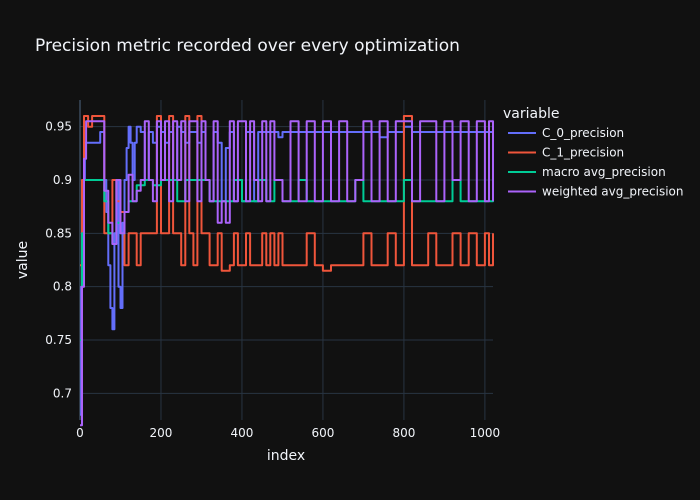  What do you see at coordinates (23, 260) in the screenshot?
I see `y-axis-title: value` at bounding box center [23, 260].